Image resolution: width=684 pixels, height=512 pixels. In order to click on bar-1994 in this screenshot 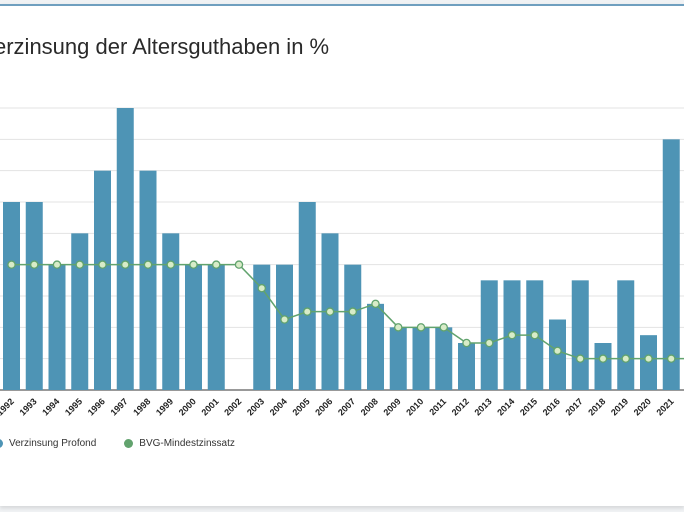, I will do `click(57, 327)`.